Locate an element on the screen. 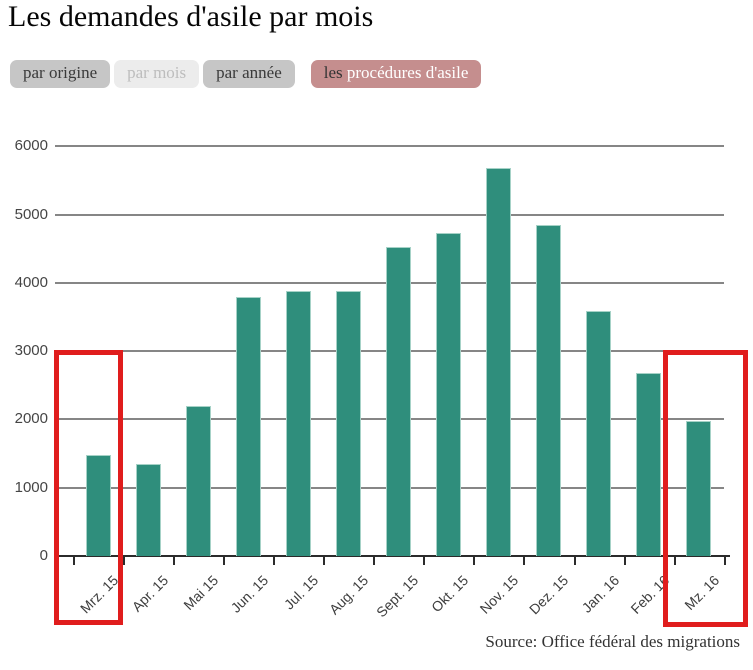  tab-procedures-prefix: les is located at coordinates (335, 72).